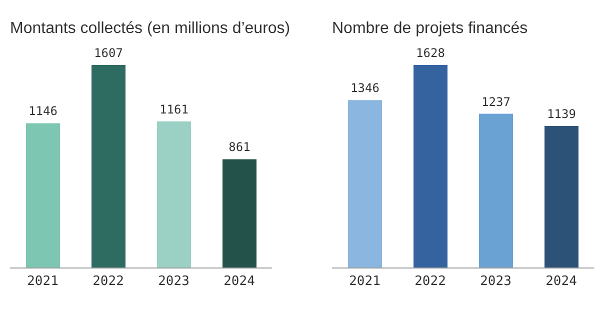  Describe the element at coordinates (430, 29) in the screenshot. I see `chart-title: Nombre de projets financés` at that location.